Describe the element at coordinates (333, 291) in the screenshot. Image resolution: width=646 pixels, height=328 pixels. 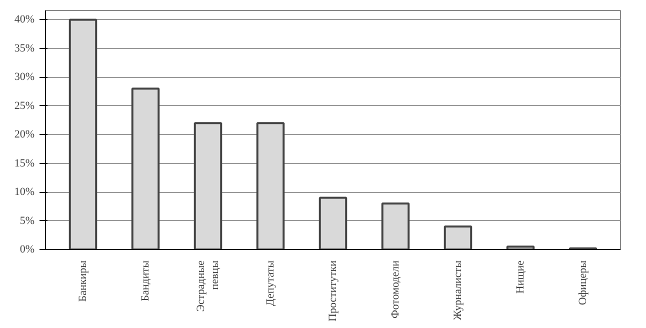
I see `x-tick-label: Проститутки` at that location.